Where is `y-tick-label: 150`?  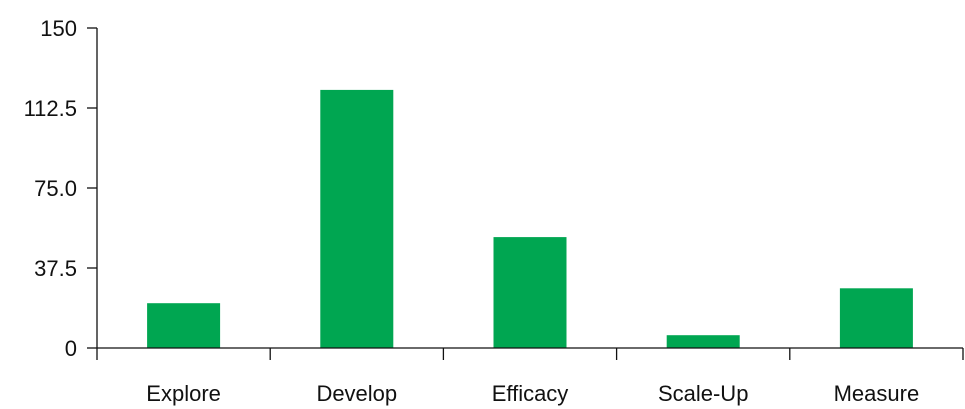
y-tick-label: 150 is located at coordinates (58, 28).